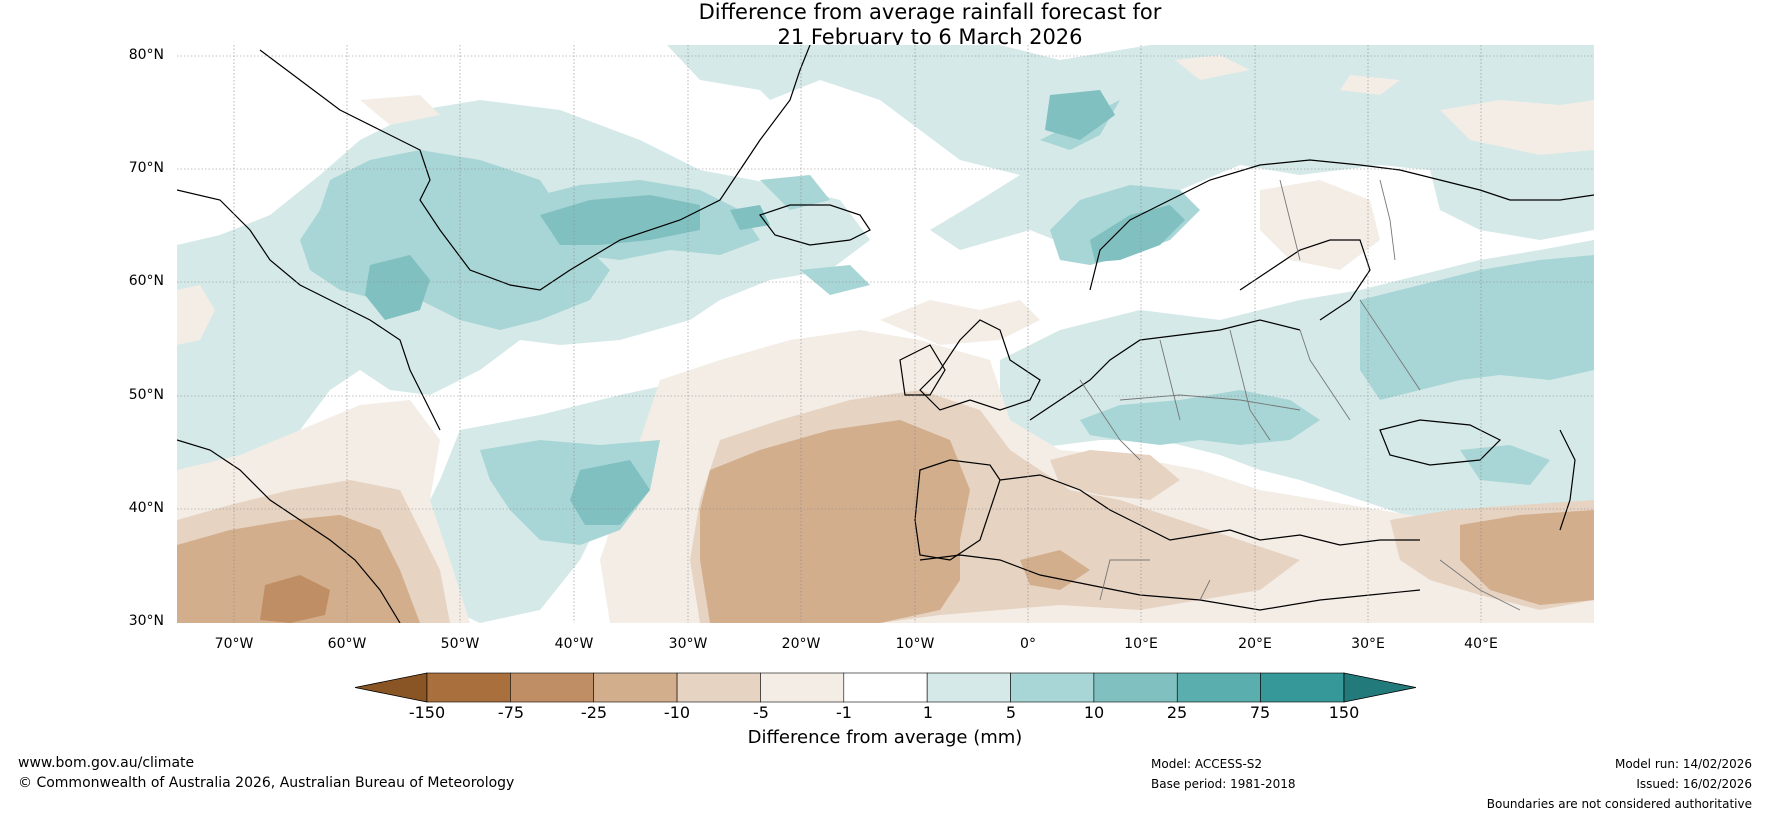 The height and width of the screenshot is (816, 1770). I want to click on colorbar, so click(885, 687).